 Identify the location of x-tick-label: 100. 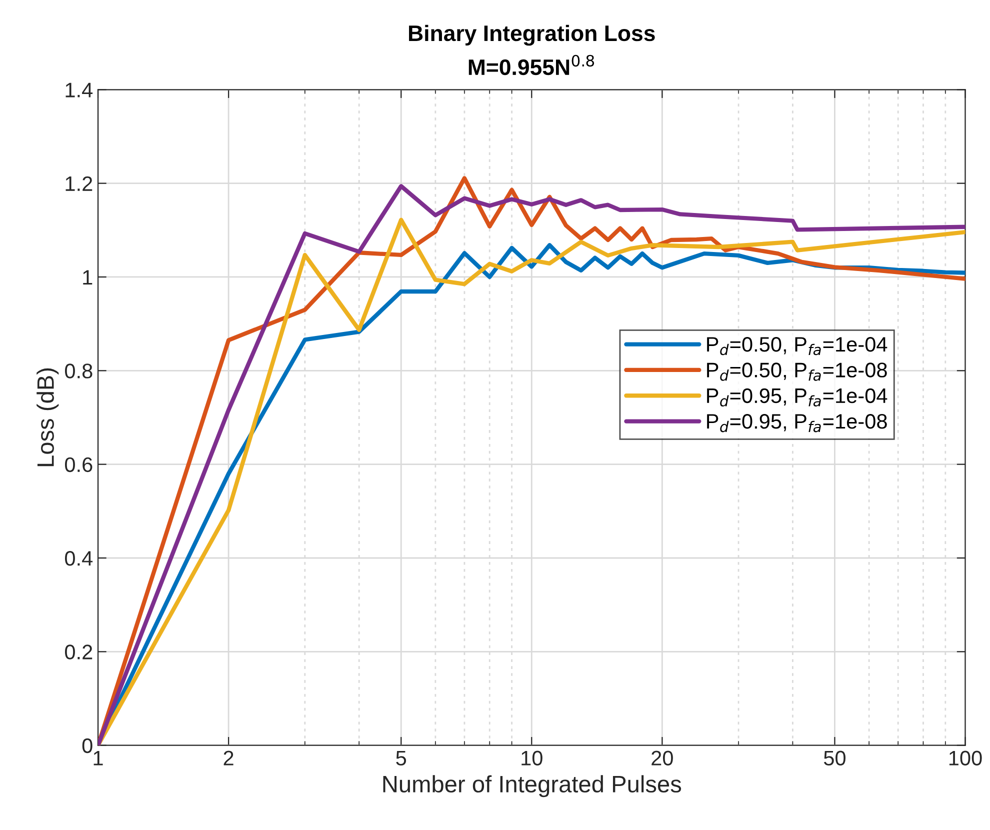
(965, 758).